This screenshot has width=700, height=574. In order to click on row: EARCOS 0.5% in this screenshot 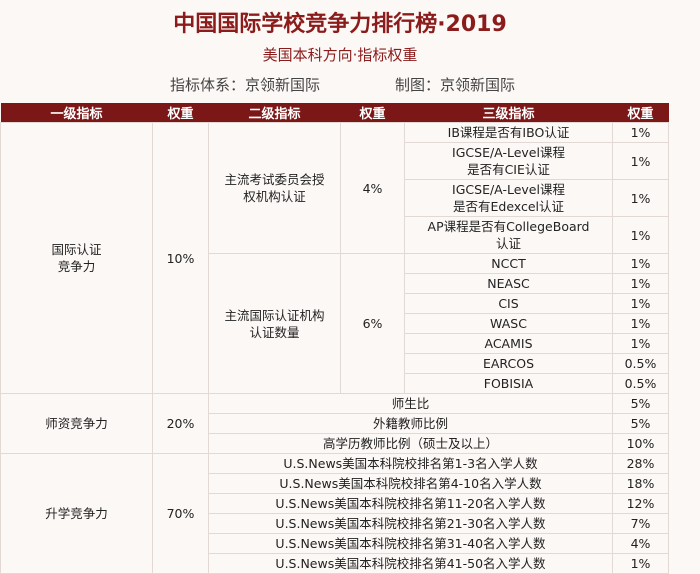, I will do `click(335, 363)`.